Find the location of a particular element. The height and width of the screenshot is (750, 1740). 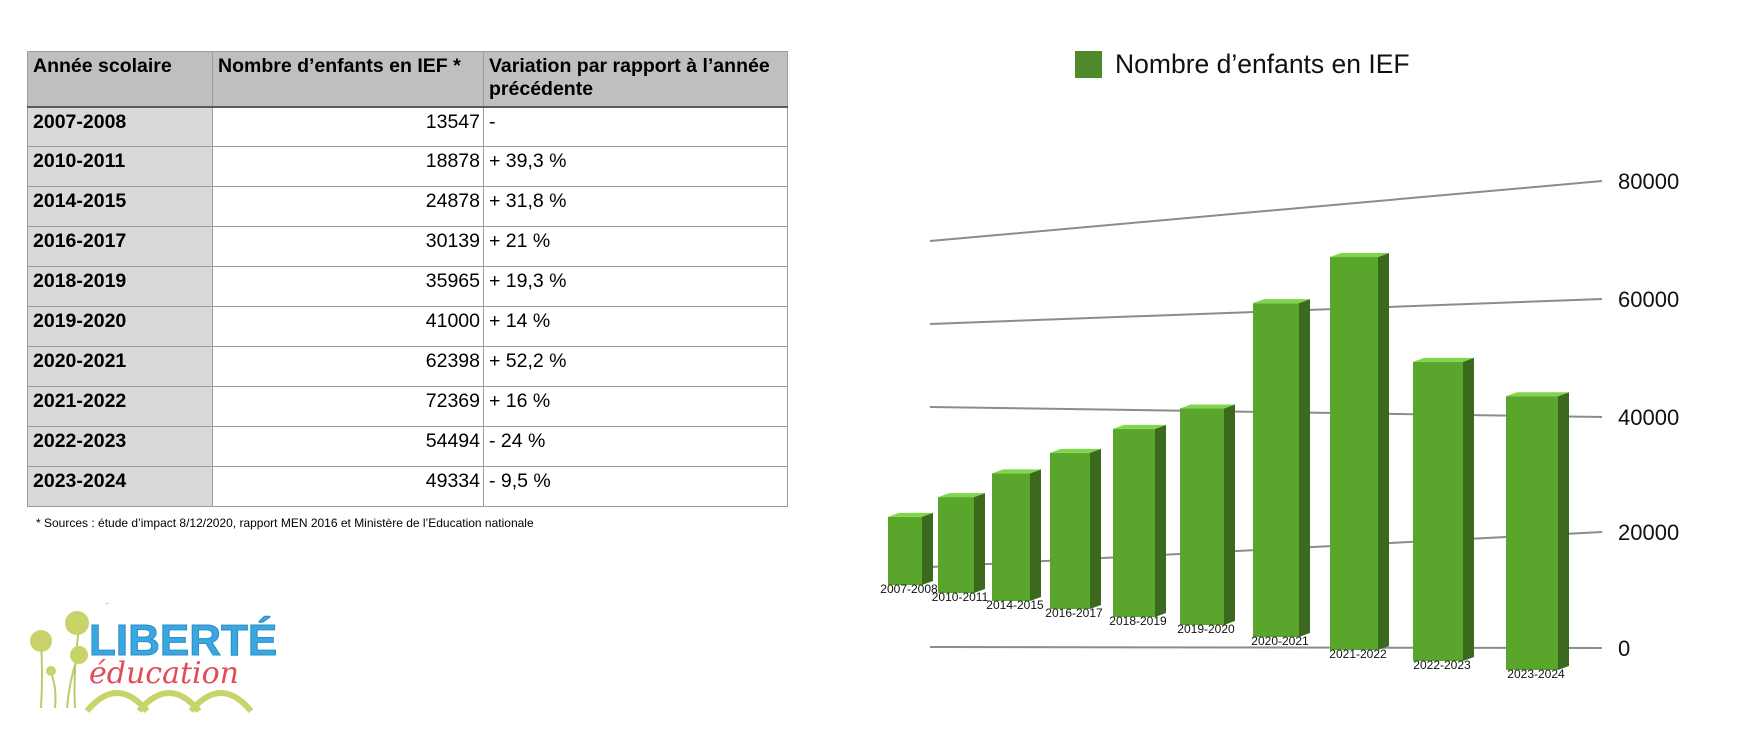

x-category-label: 2014-2015 is located at coordinates (1015, 605).